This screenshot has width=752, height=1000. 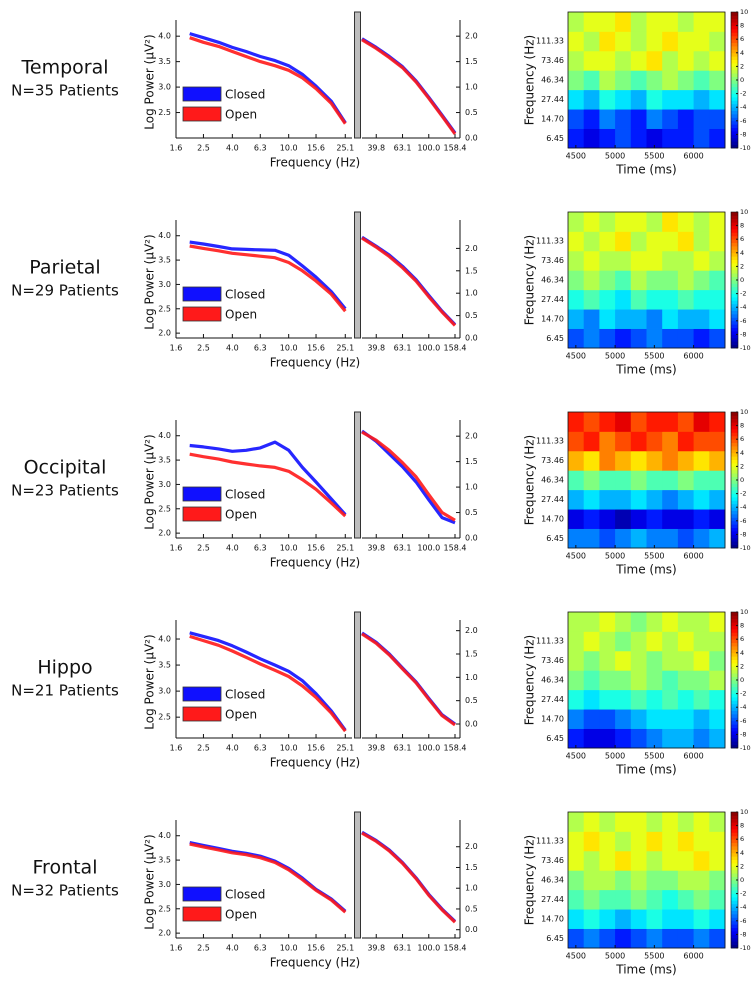 What do you see at coordinates (65, 68) in the screenshot?
I see `region-title: Temporal` at bounding box center [65, 68].